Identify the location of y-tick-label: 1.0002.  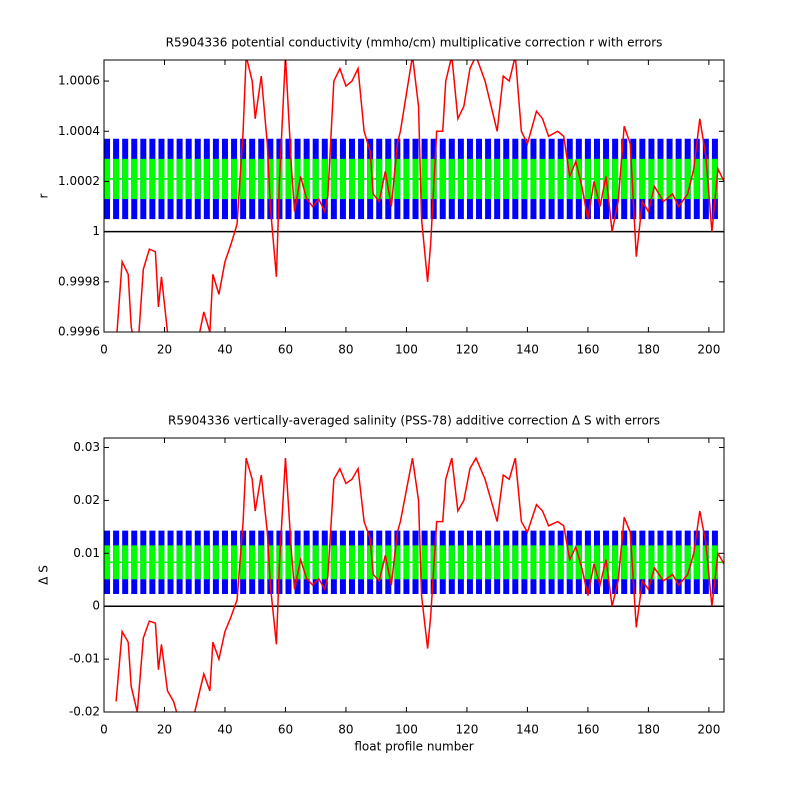
(79, 181).